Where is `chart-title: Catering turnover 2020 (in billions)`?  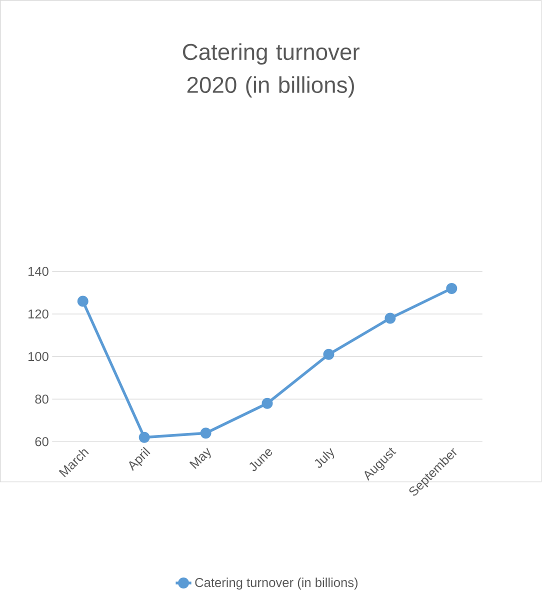 chart-title: Catering turnover 2020 (in billions) is located at coordinates (271, 70).